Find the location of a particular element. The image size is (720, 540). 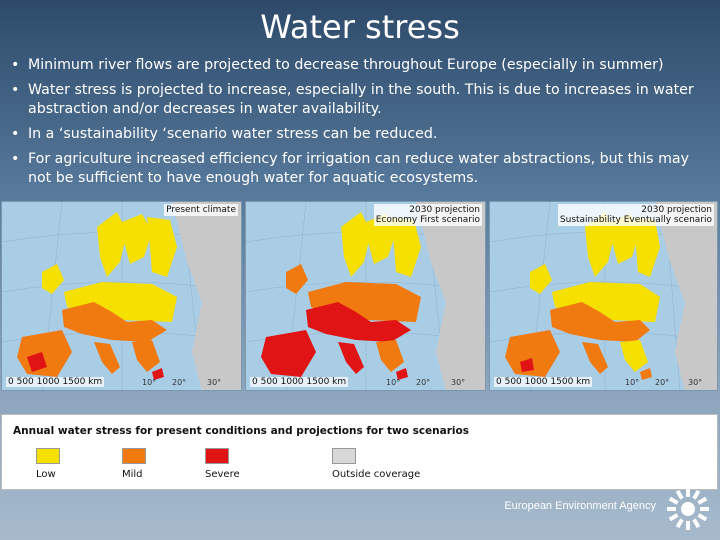

europe-map-sustainability-image is located at coordinates (603, 296).